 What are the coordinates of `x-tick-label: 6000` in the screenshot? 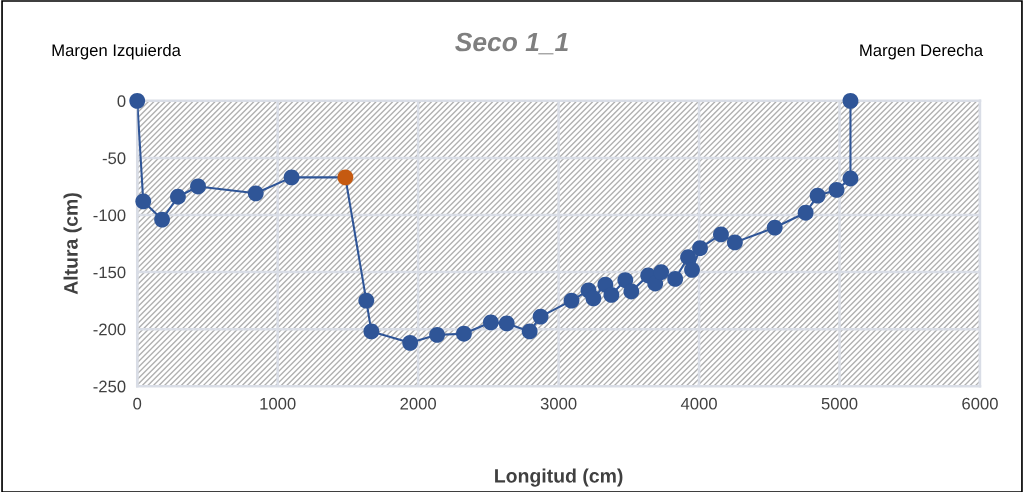 It's located at (980, 403).